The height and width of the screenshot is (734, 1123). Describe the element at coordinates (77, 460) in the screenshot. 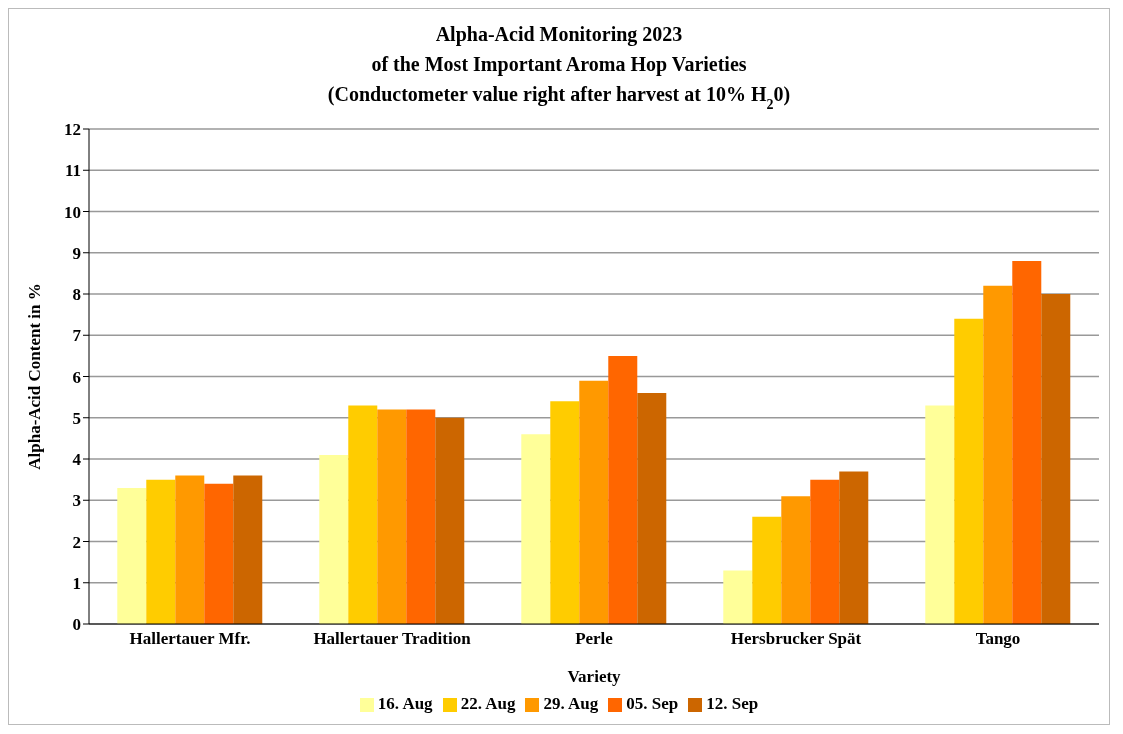

I see `y-tick-label: 4` at that location.